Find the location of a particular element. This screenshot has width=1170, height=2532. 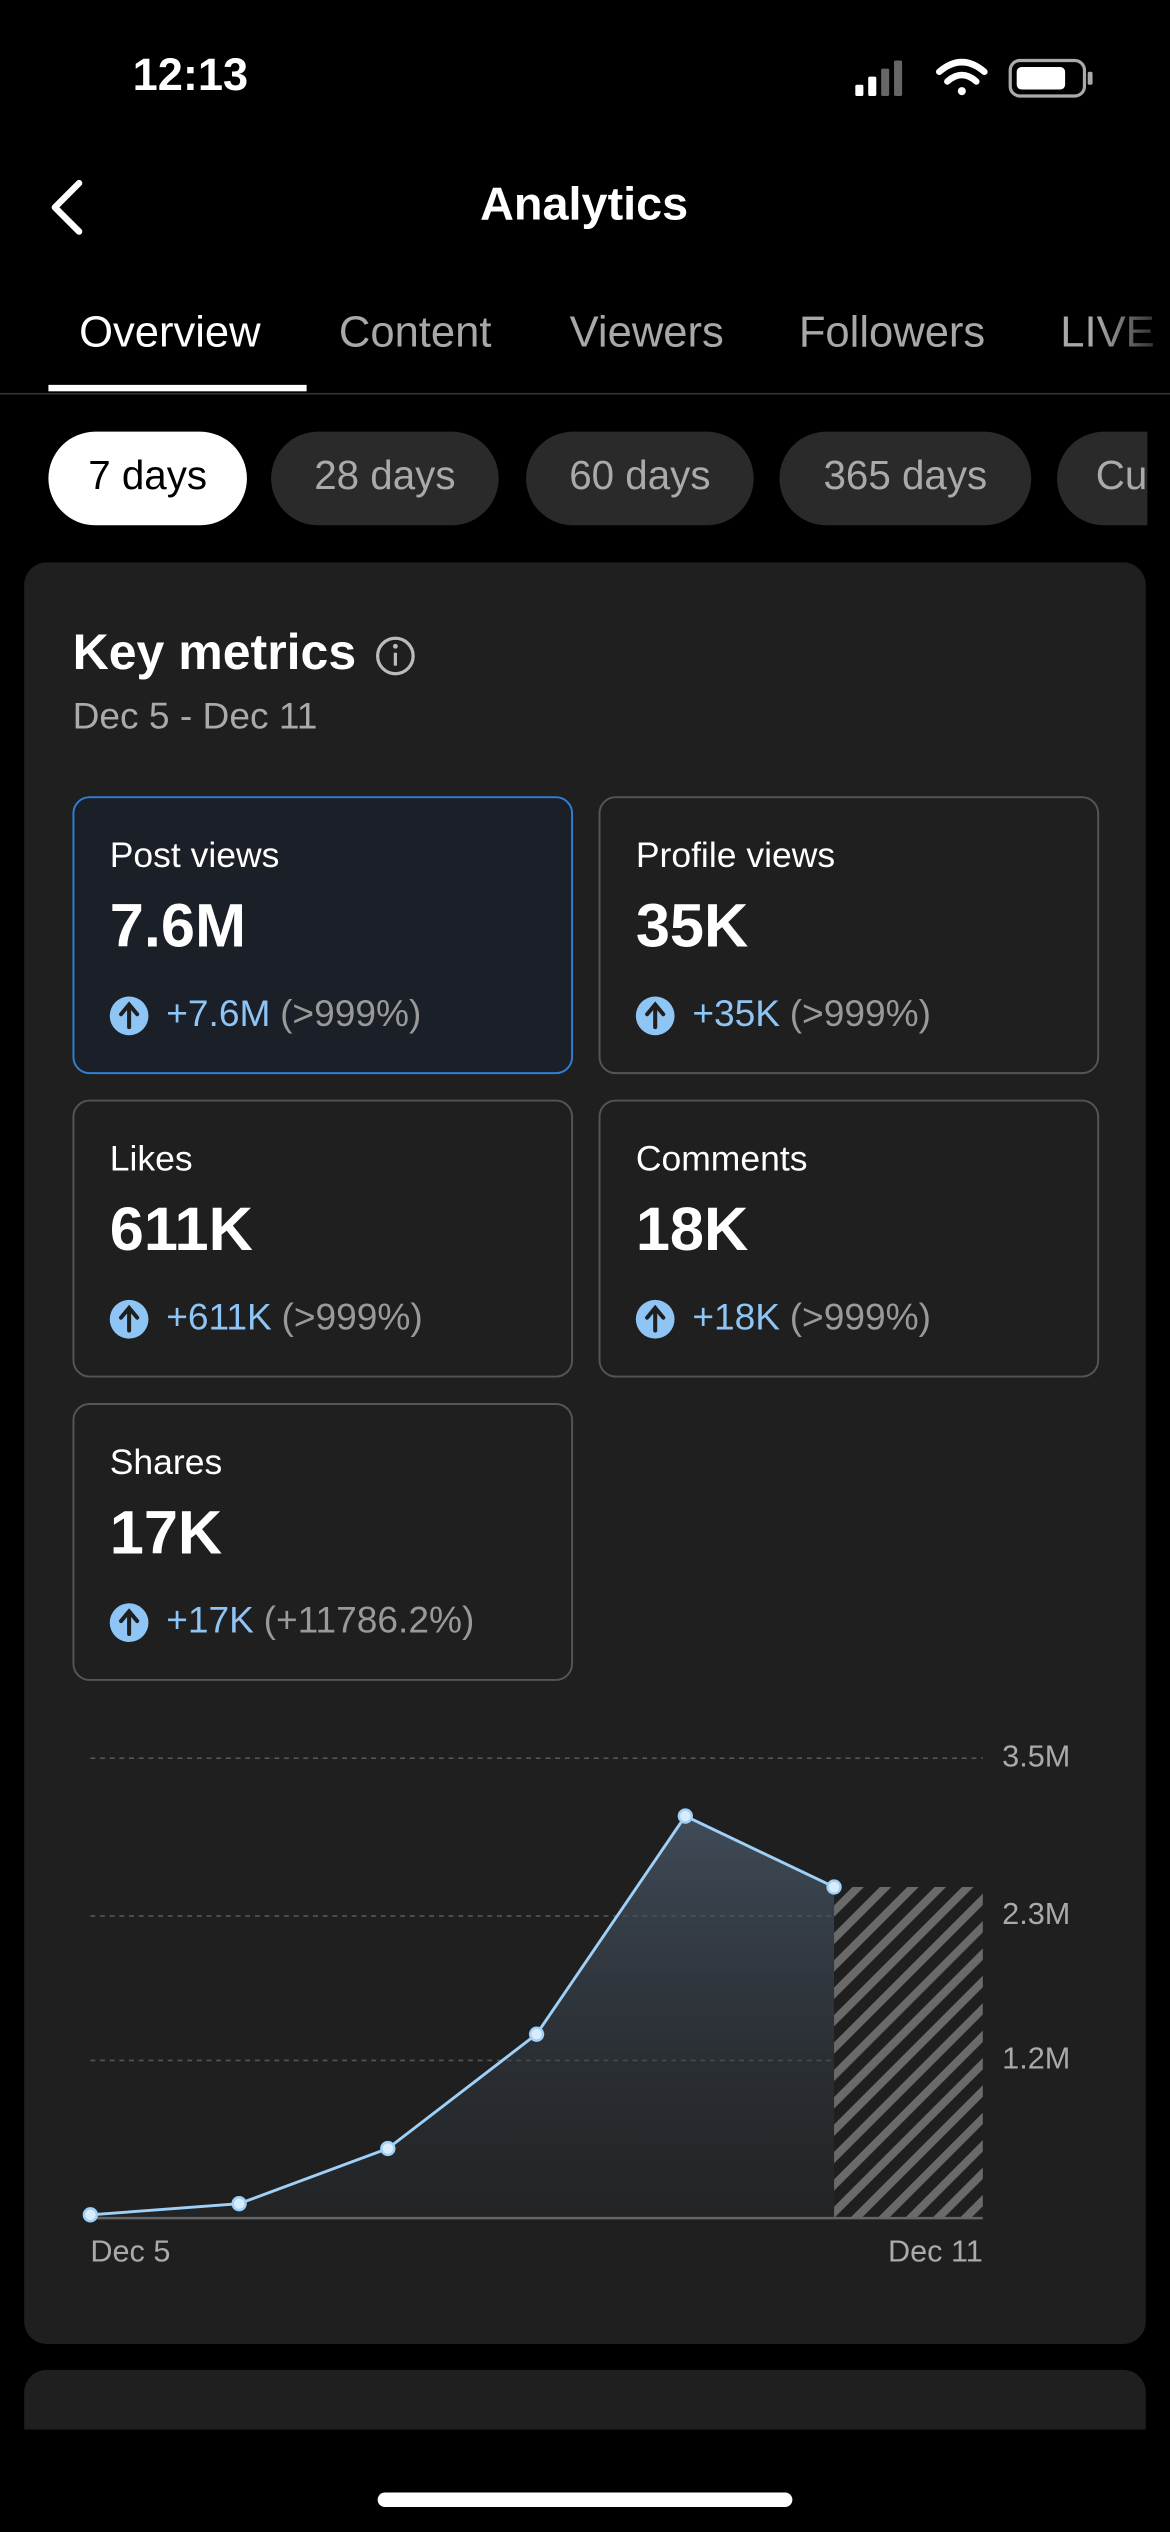

metric-change: +611K is located at coordinates (219, 1316).